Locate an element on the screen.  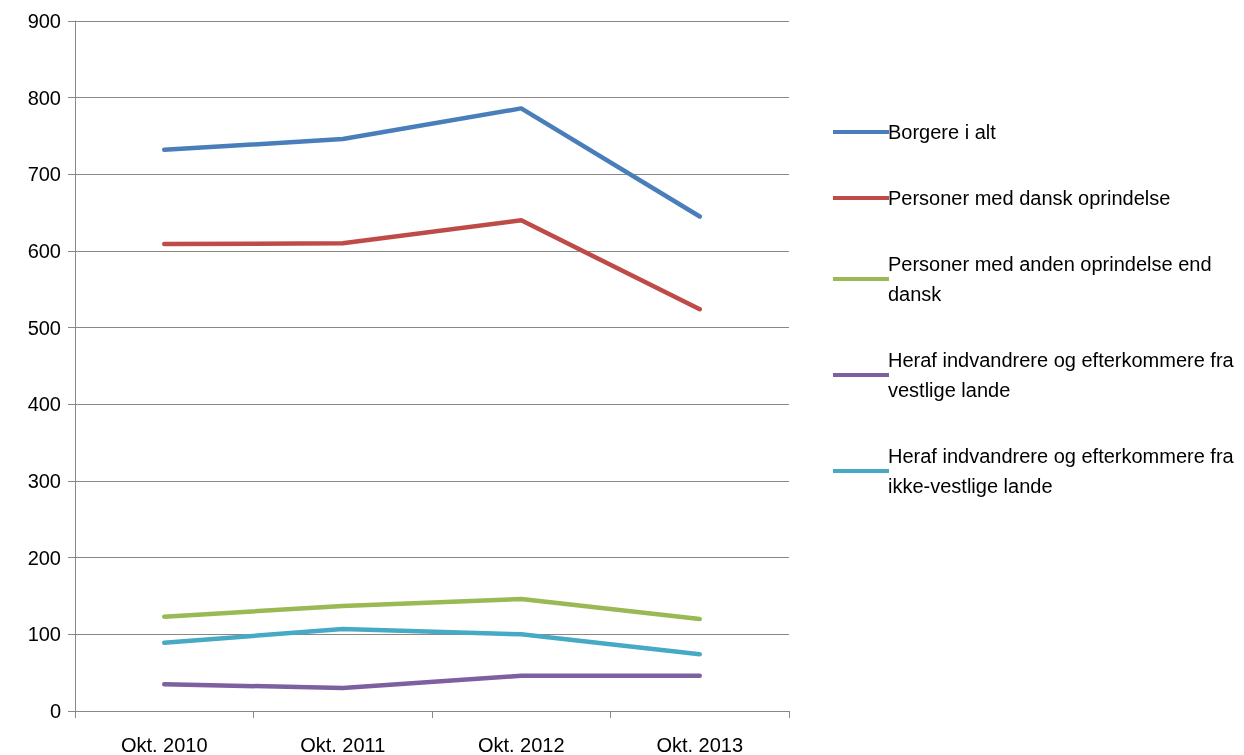
y-tick-label: 100 is located at coordinates (44, 634).